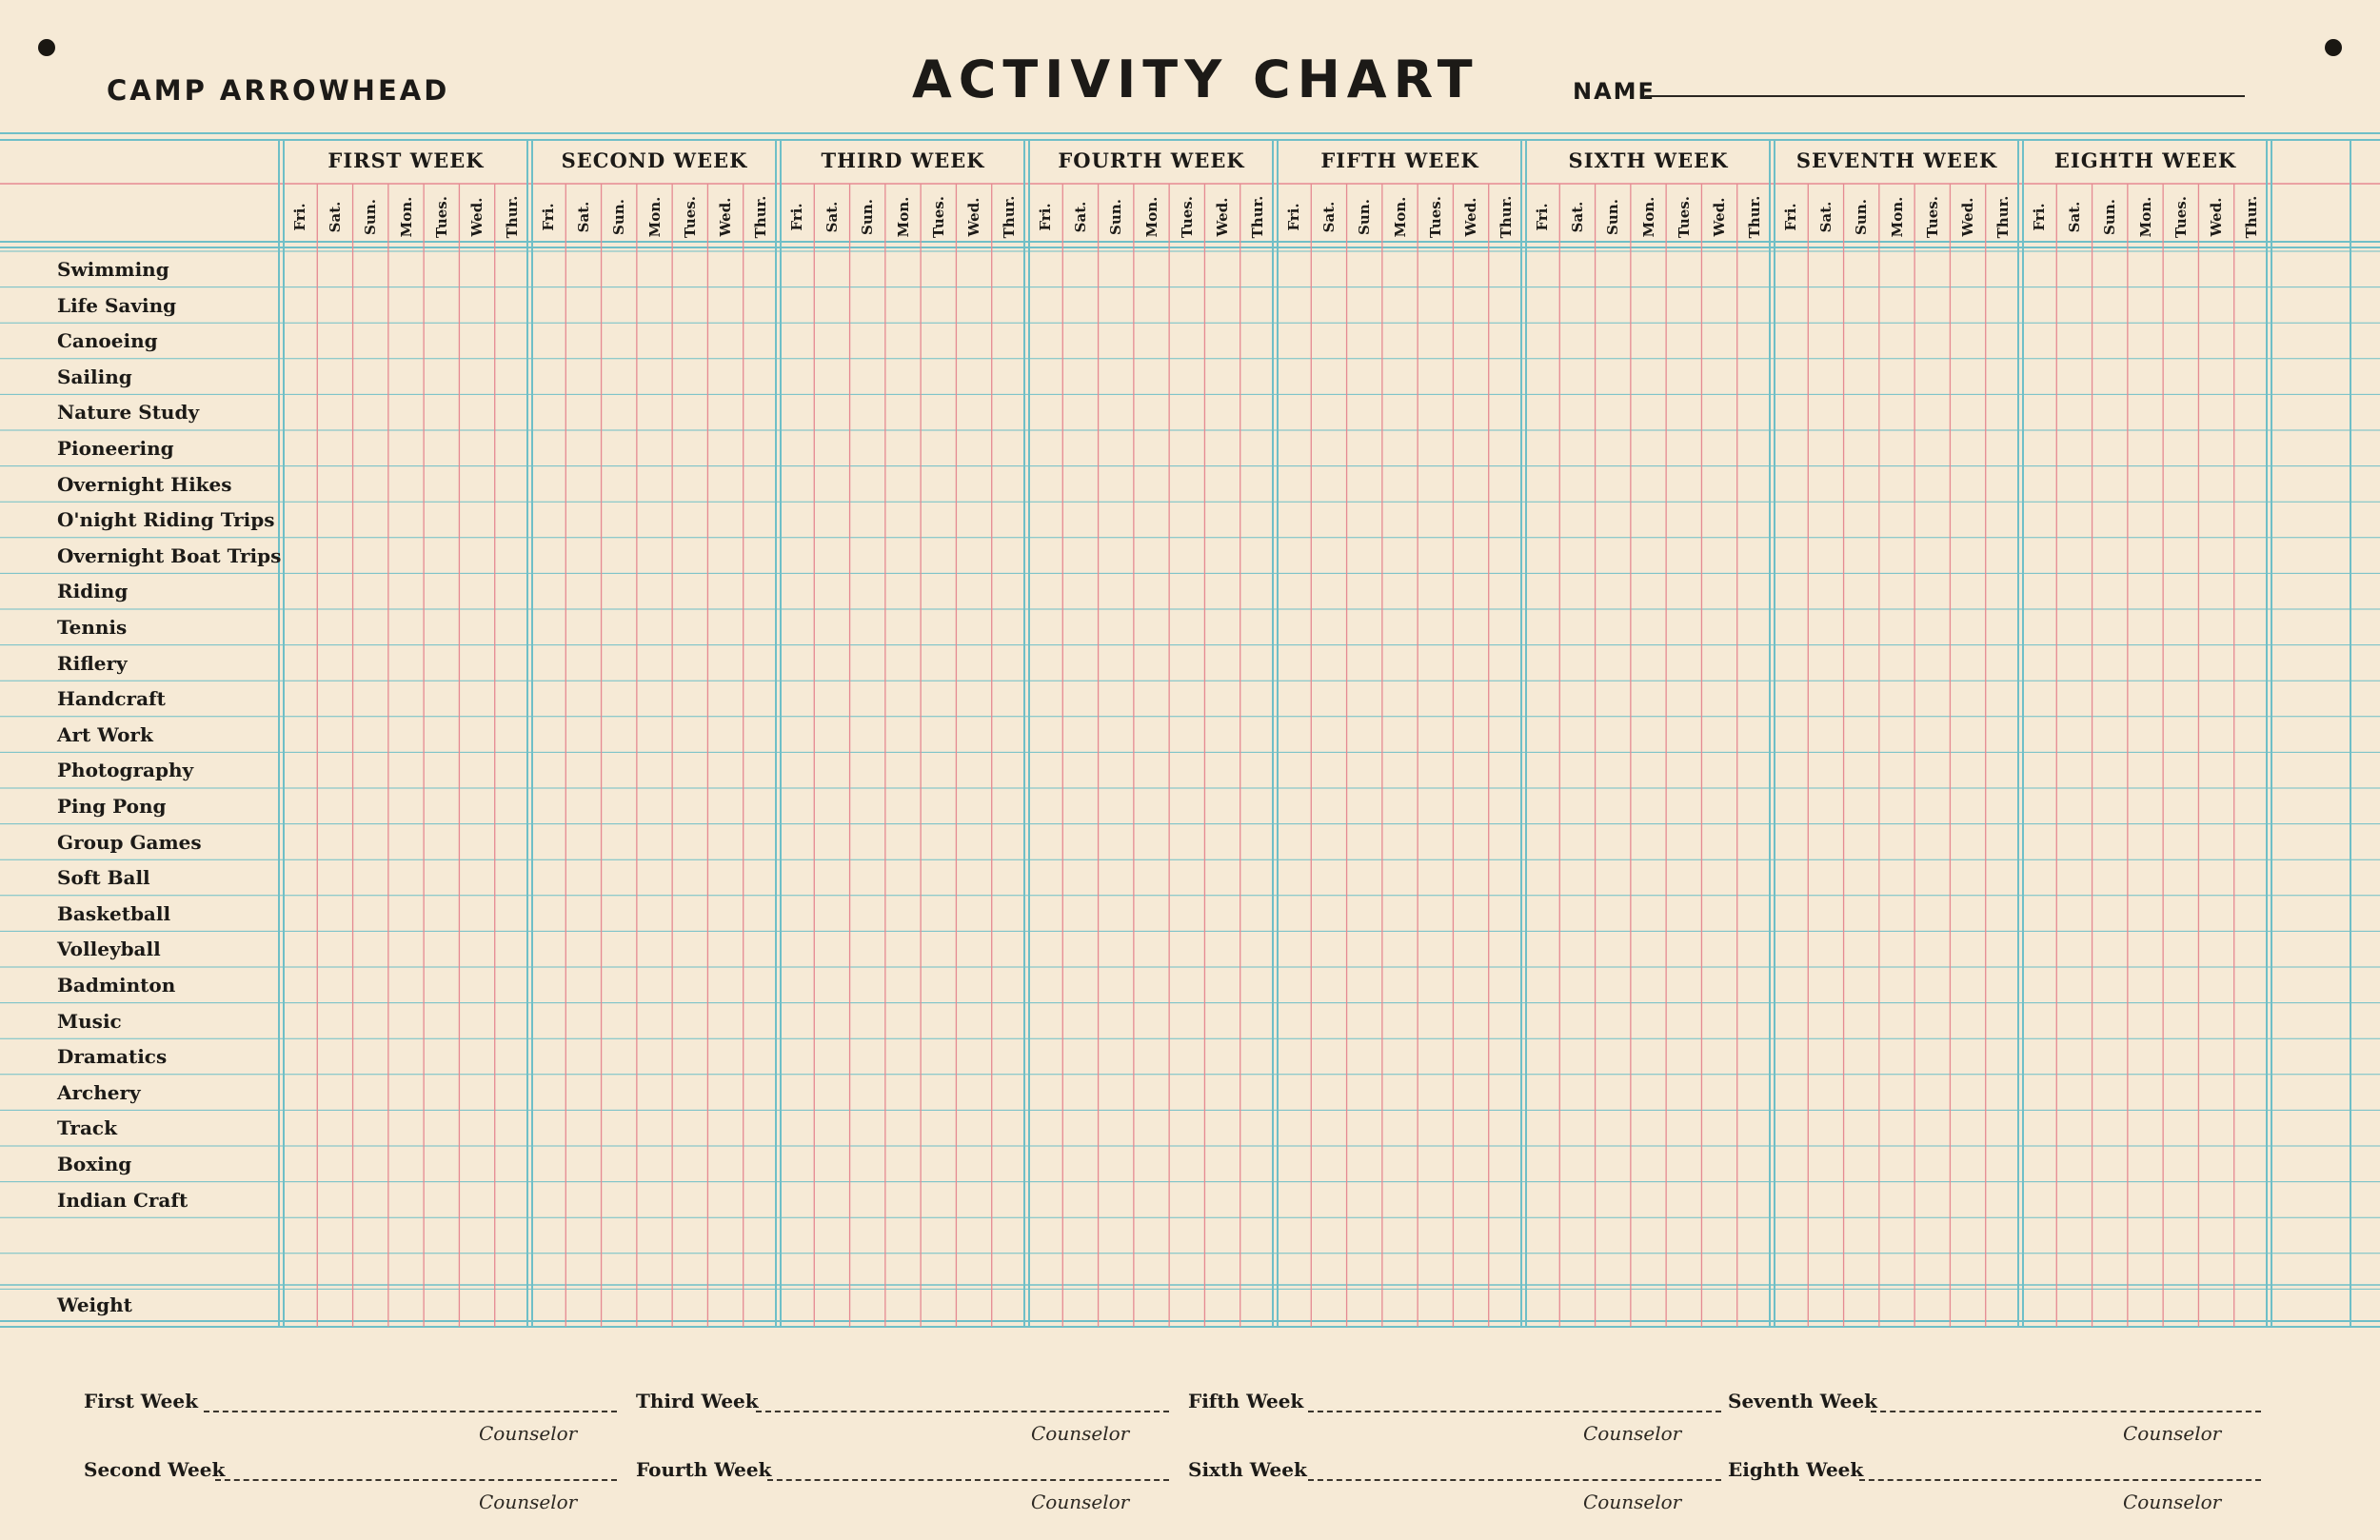  Describe the element at coordinates (115, 448) in the screenshot. I see `activity-label: Pioneering` at that location.